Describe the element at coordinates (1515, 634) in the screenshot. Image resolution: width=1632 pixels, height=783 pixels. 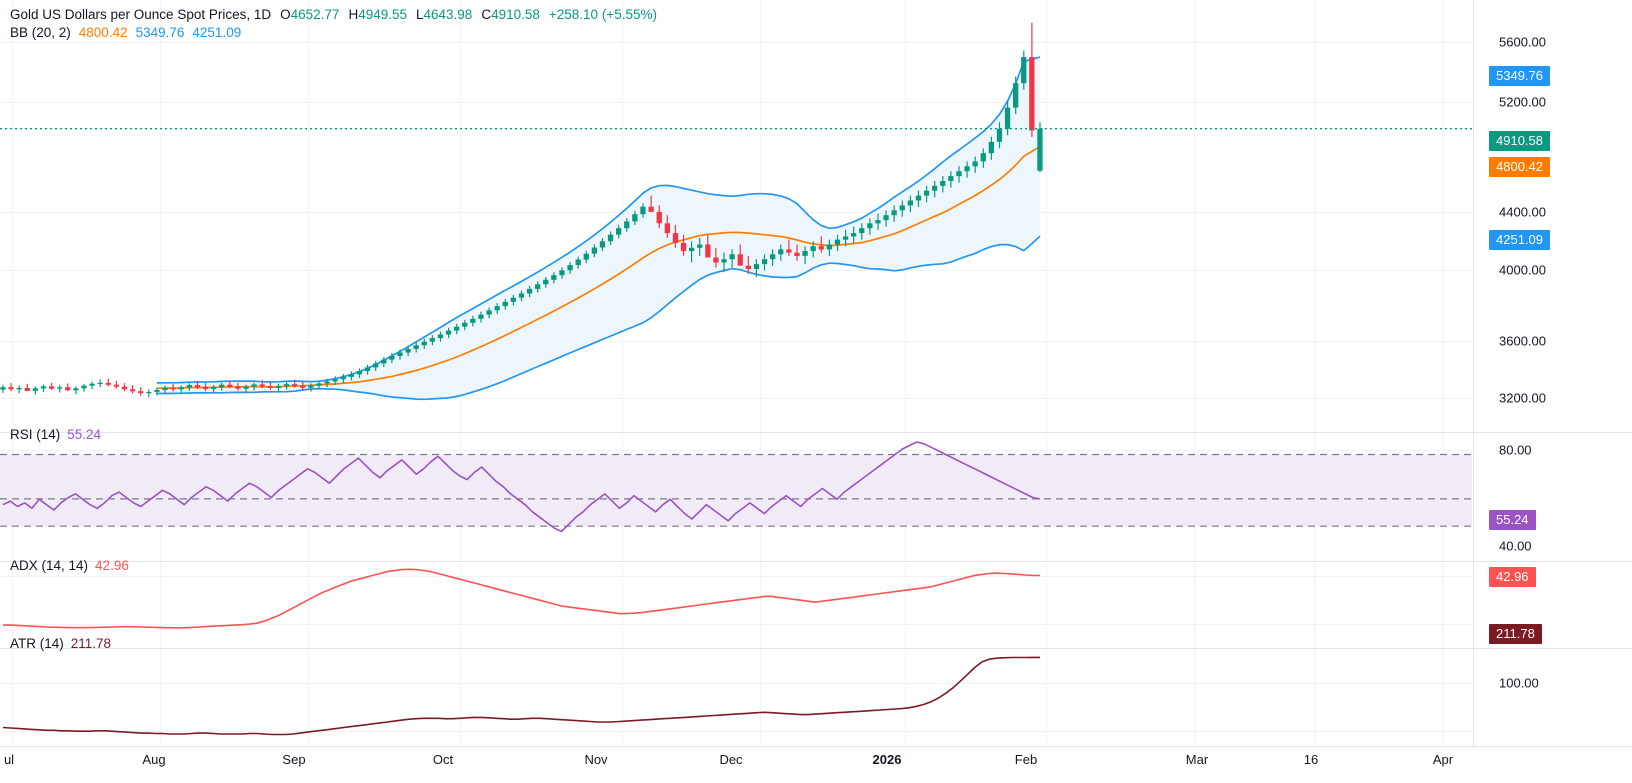
I see `atr-badge: 211.78` at that location.